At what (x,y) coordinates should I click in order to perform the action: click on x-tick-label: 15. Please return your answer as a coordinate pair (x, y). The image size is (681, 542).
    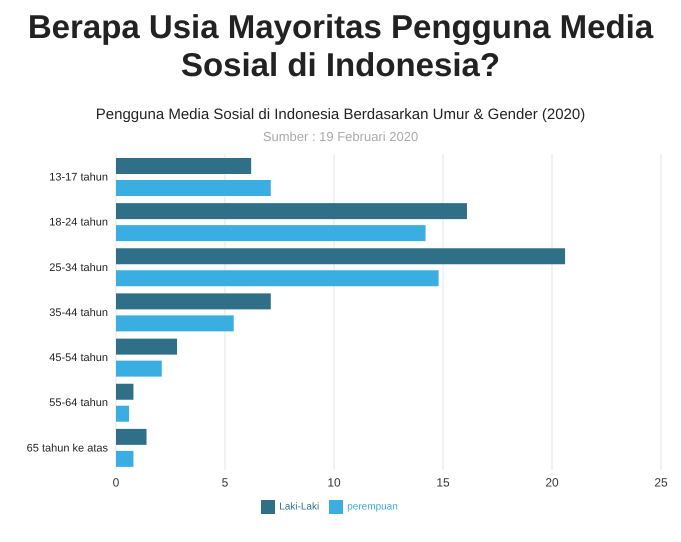
    Looking at the image, I should click on (443, 483).